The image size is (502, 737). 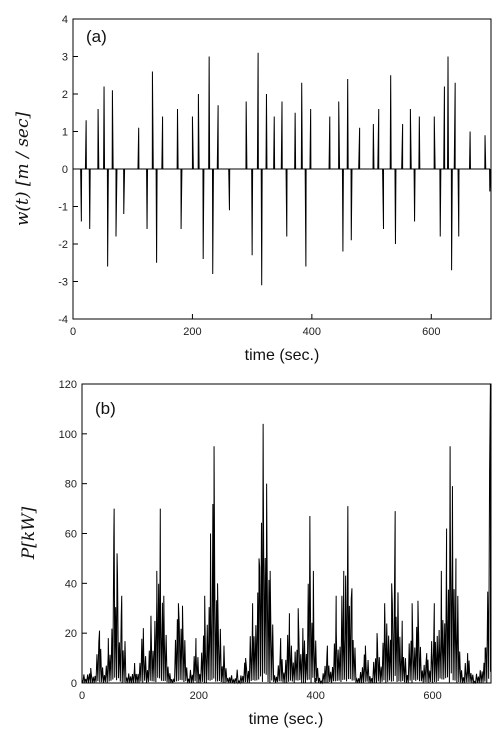 I want to click on chart-b-y-axis-label: P[kW], so click(x=29, y=533).